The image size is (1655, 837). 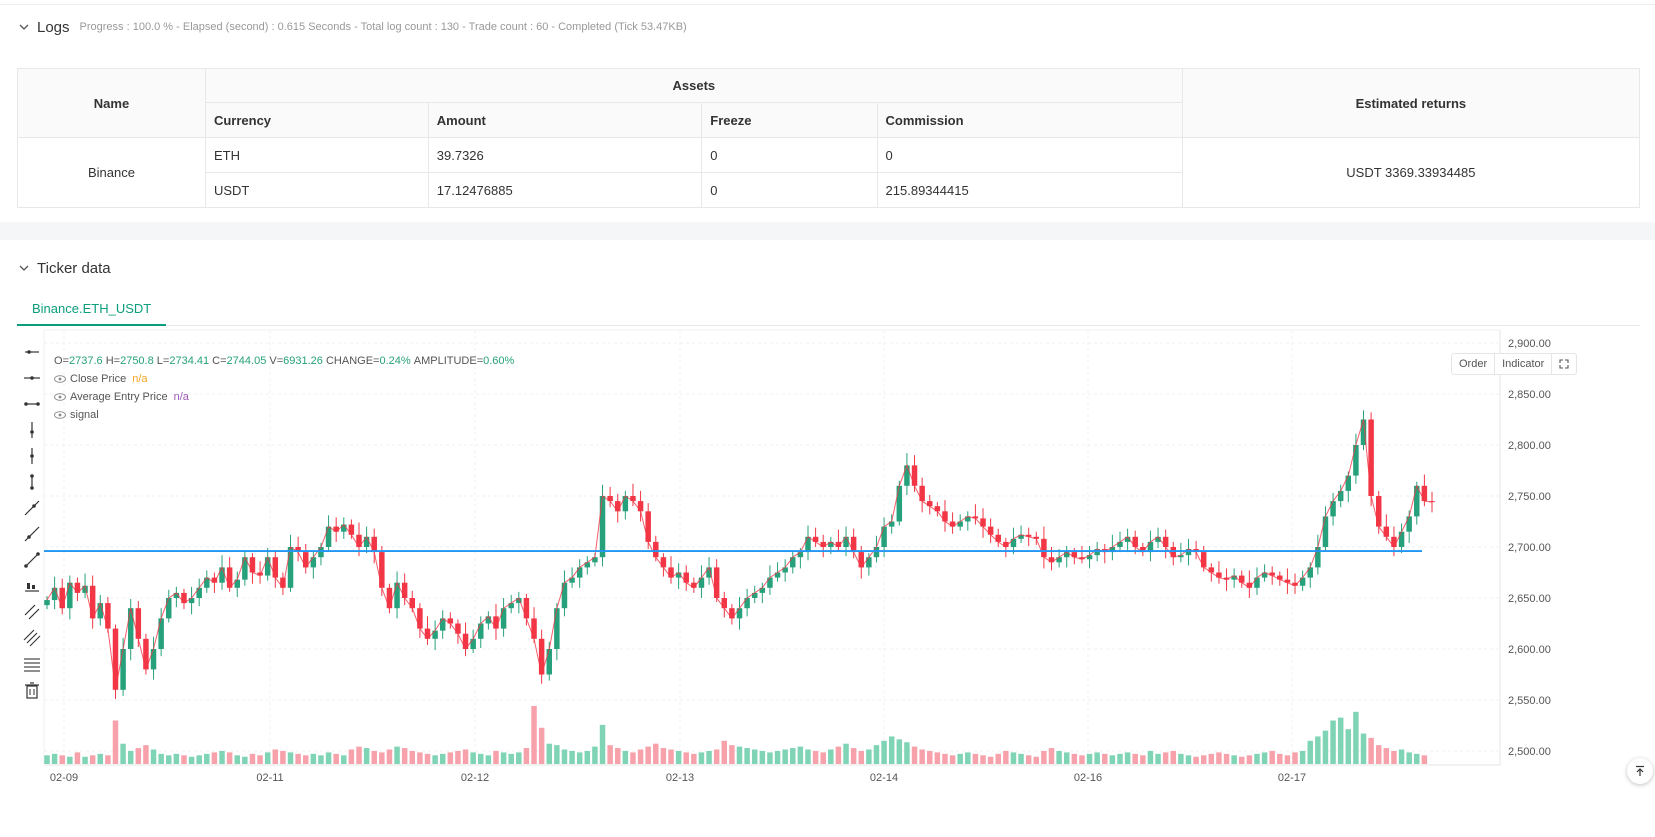 What do you see at coordinates (32, 352) in the screenshot?
I see `horizontal-ray-icon` at bounding box center [32, 352].